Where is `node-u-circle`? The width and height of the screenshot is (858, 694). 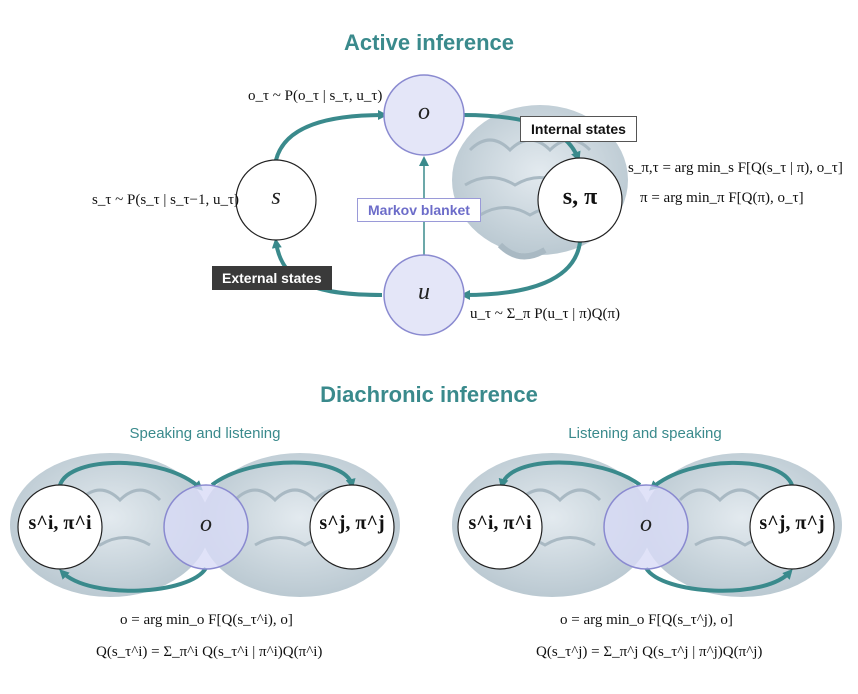
node-u-circle is located at coordinates (424, 295).